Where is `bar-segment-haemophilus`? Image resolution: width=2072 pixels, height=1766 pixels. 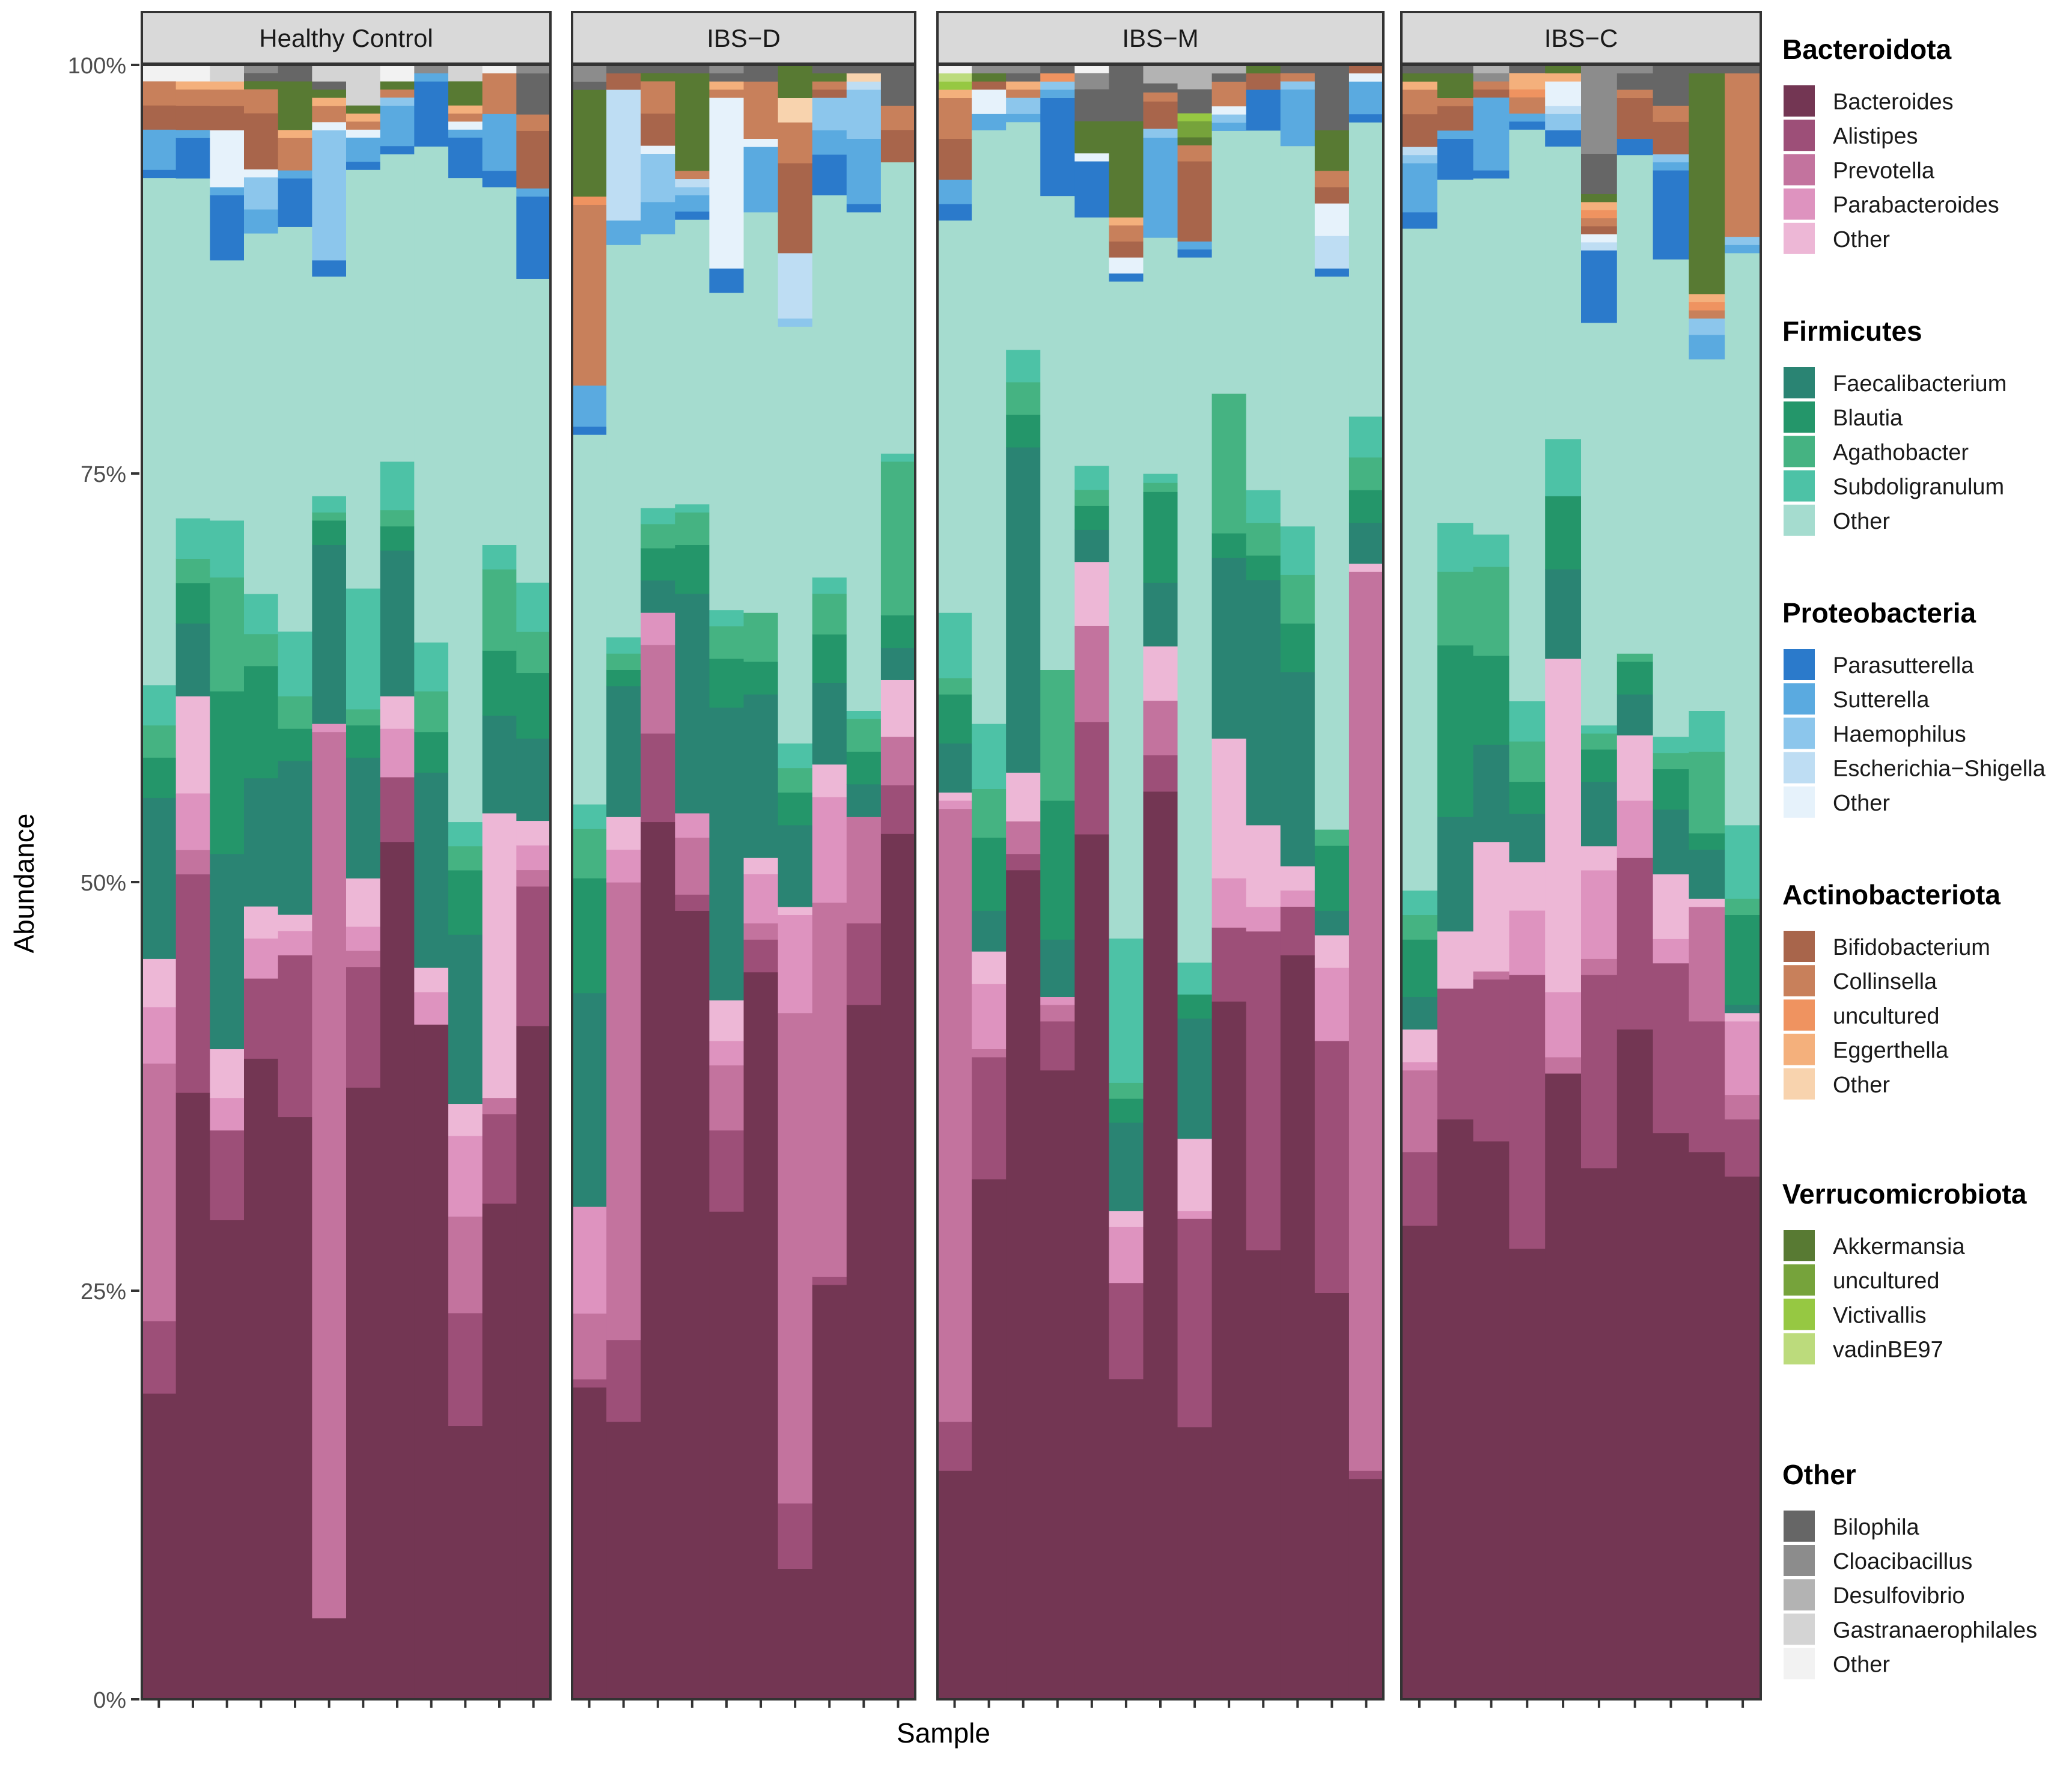
bar-segment-haemophilus is located at coordinates (1563, 122).